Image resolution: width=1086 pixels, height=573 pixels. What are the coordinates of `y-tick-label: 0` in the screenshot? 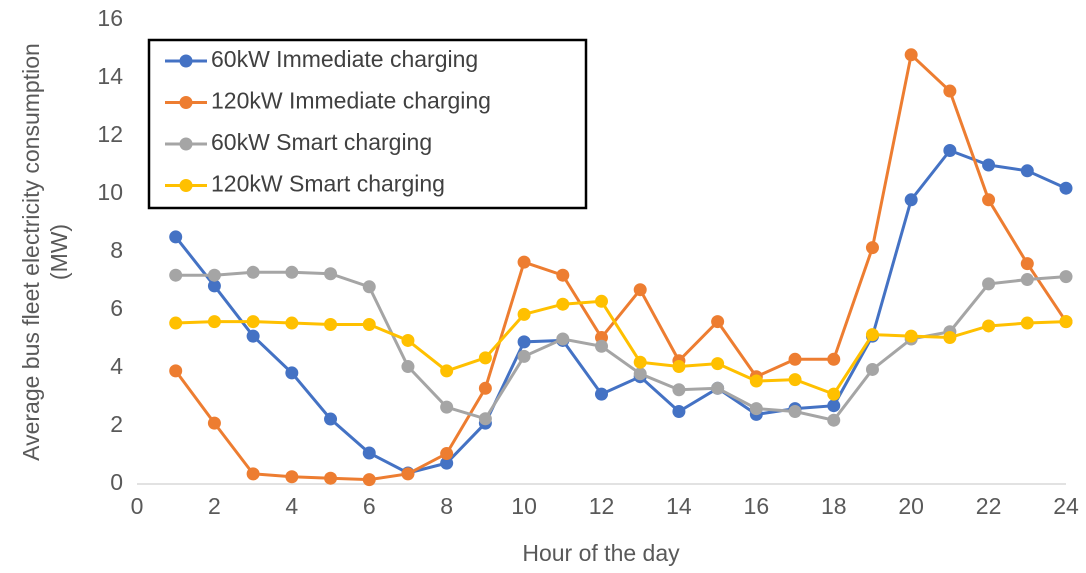 It's located at (116, 482).